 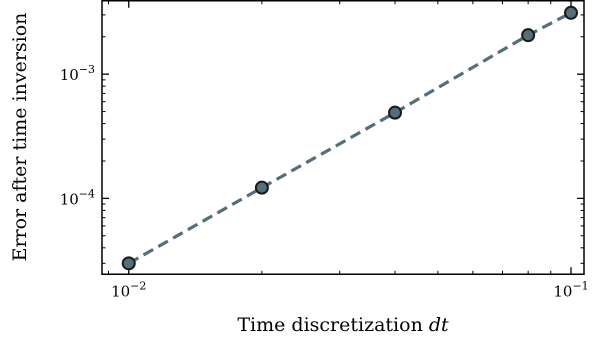 What do you see at coordinates (20, 137) in the screenshot?
I see `y-axis-label: Error after time inversion` at bounding box center [20, 137].